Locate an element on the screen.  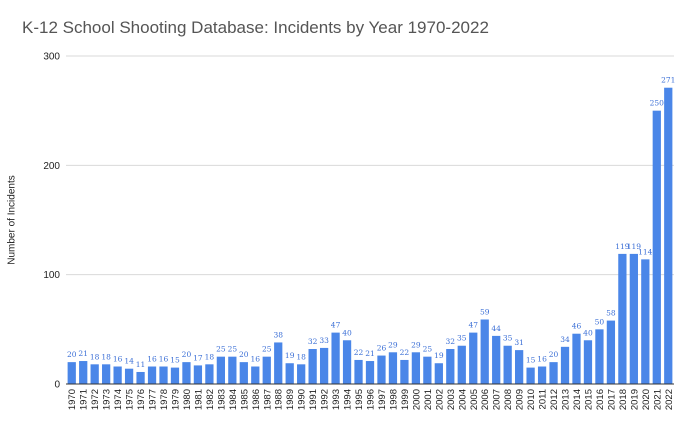
data-label: 14 is located at coordinates (129, 361).